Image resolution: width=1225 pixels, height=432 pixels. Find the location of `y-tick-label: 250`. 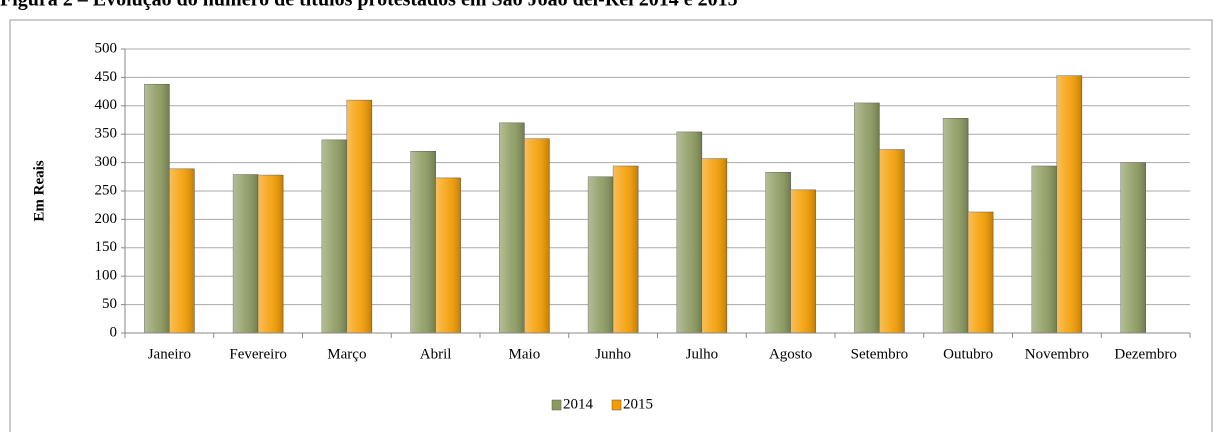

y-tick-label: 250 is located at coordinates (106, 190).